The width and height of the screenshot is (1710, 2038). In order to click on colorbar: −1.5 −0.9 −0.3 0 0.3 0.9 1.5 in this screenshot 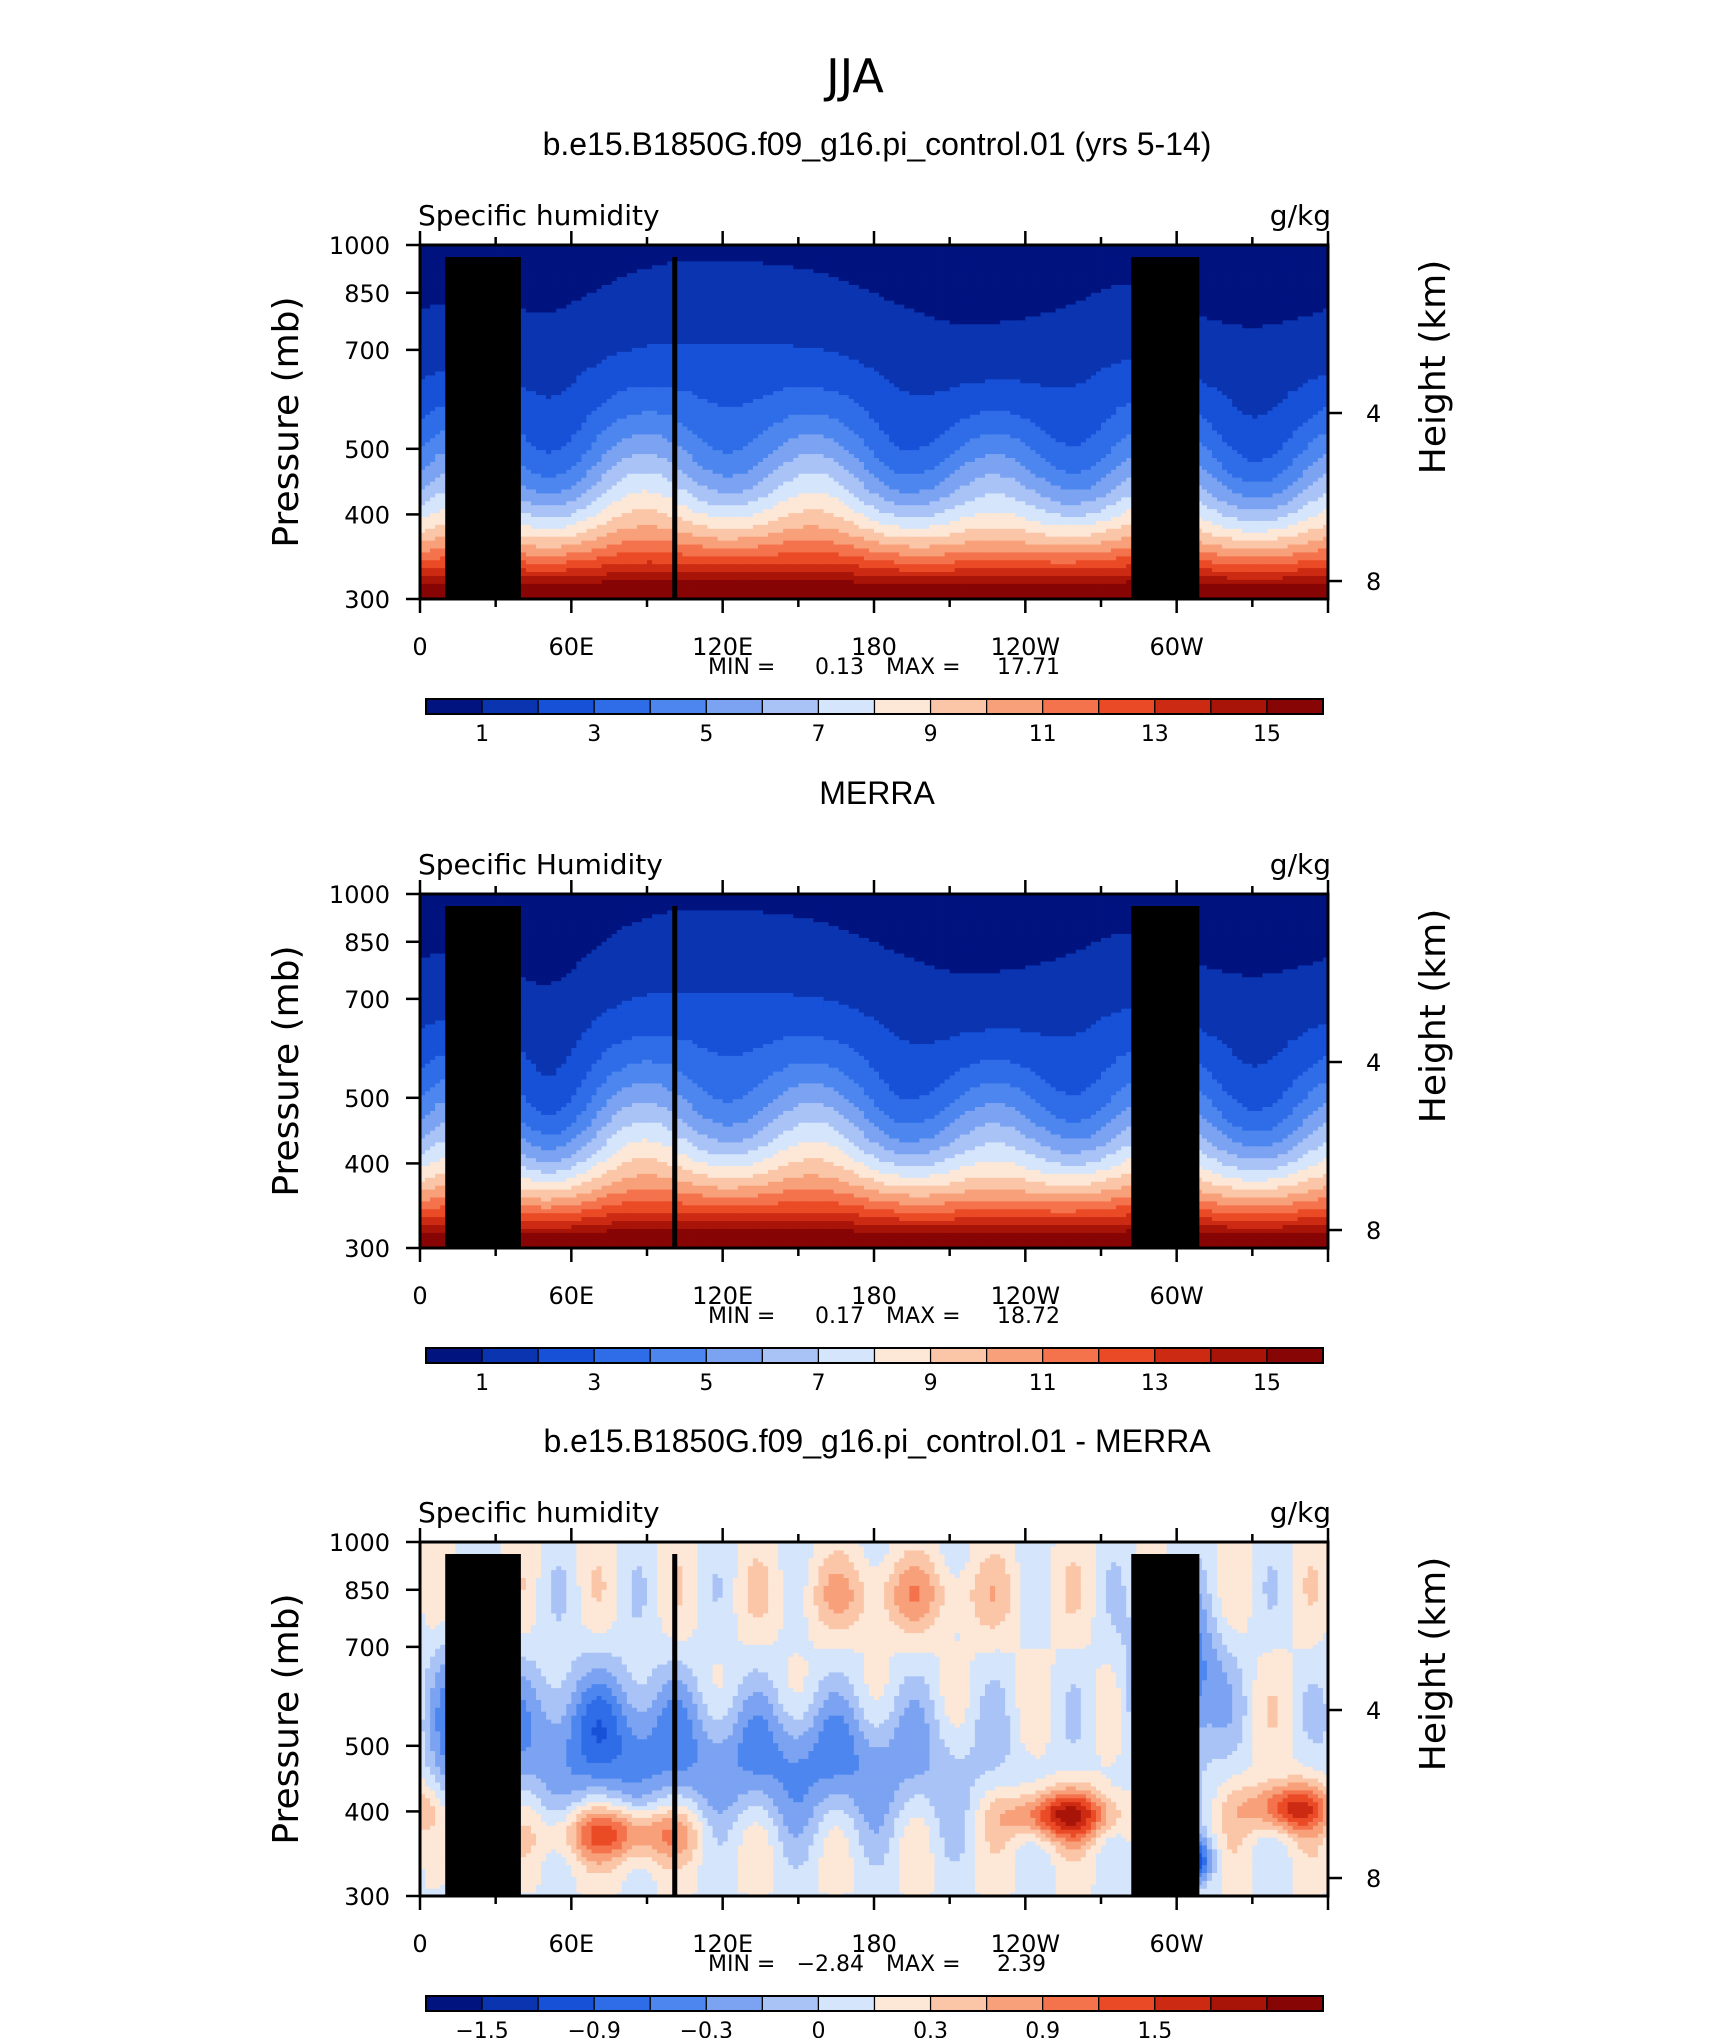, I will do `click(874, 2017)`.